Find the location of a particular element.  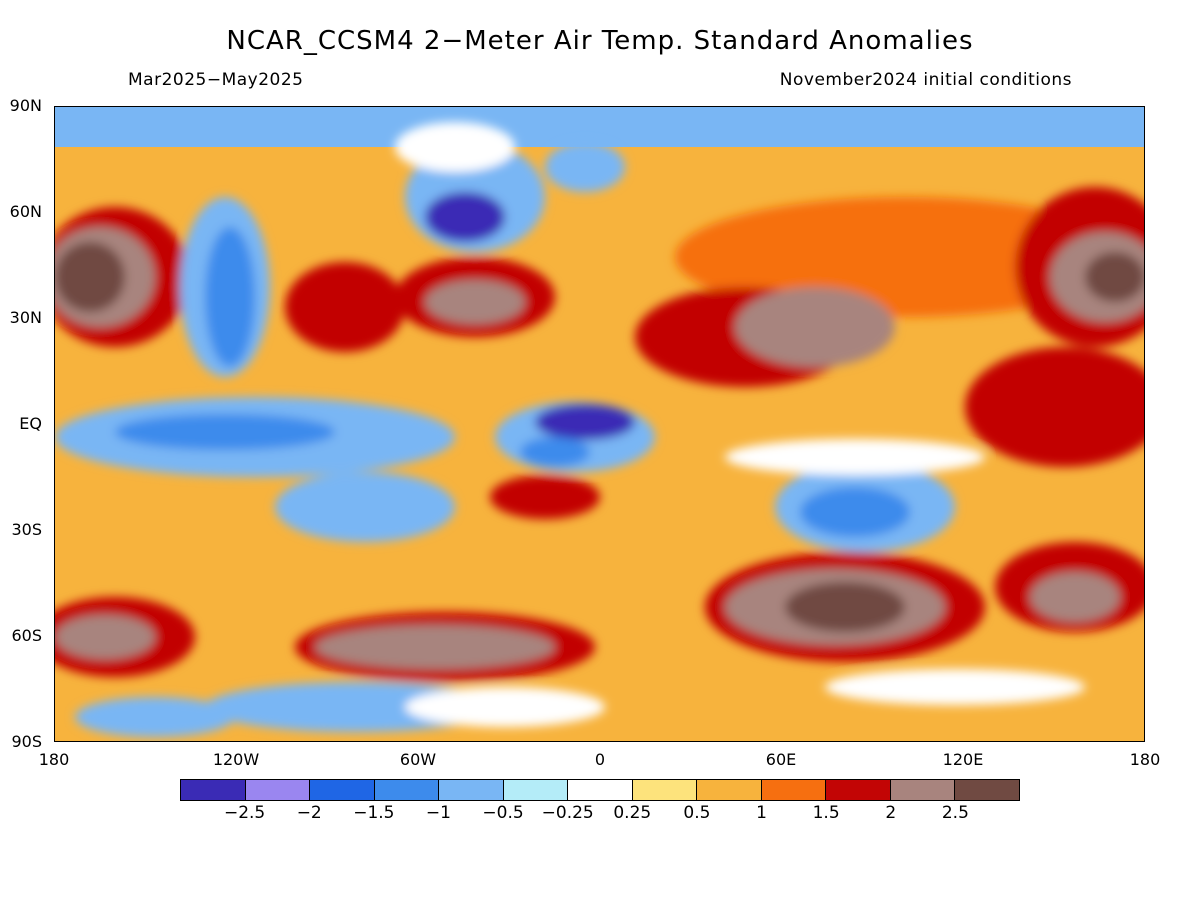

lon-label-60e: 60E is located at coordinates (781, 759).